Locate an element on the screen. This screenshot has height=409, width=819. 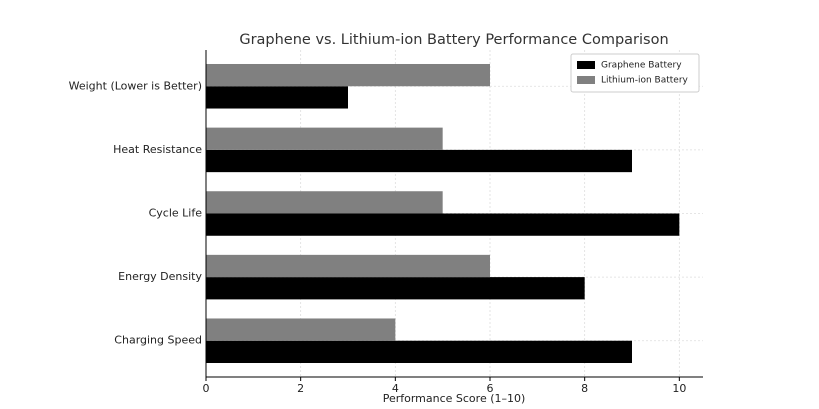
x-tick-label: 4 is located at coordinates (395, 388).